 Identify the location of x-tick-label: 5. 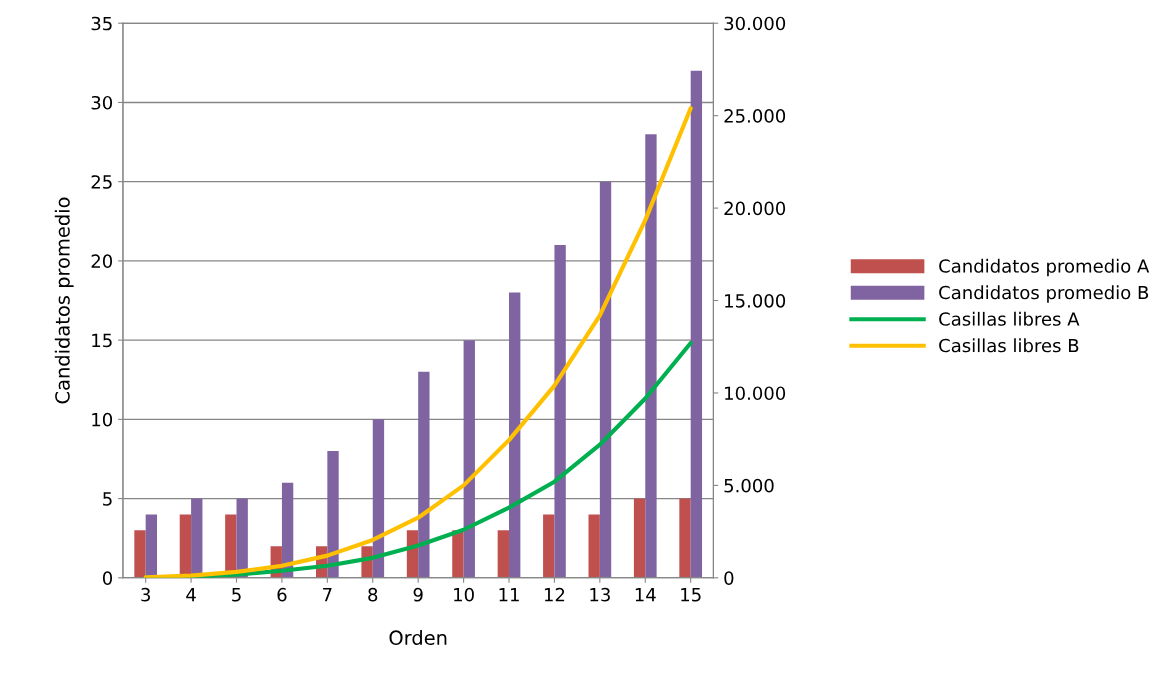
(236, 595).